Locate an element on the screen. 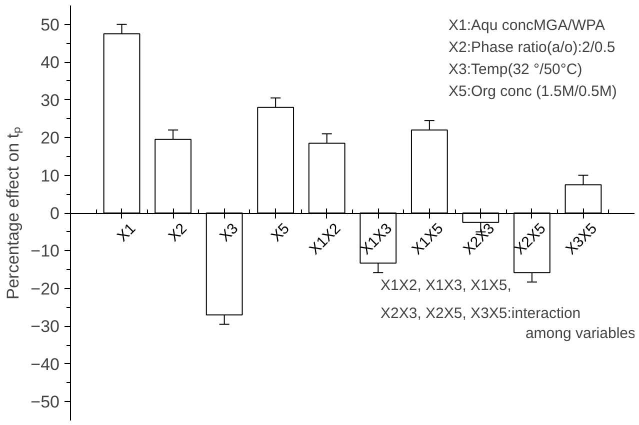 Image resolution: width=639 pixels, height=425 pixels. y-tick-label: 50 is located at coordinates (50, 24).